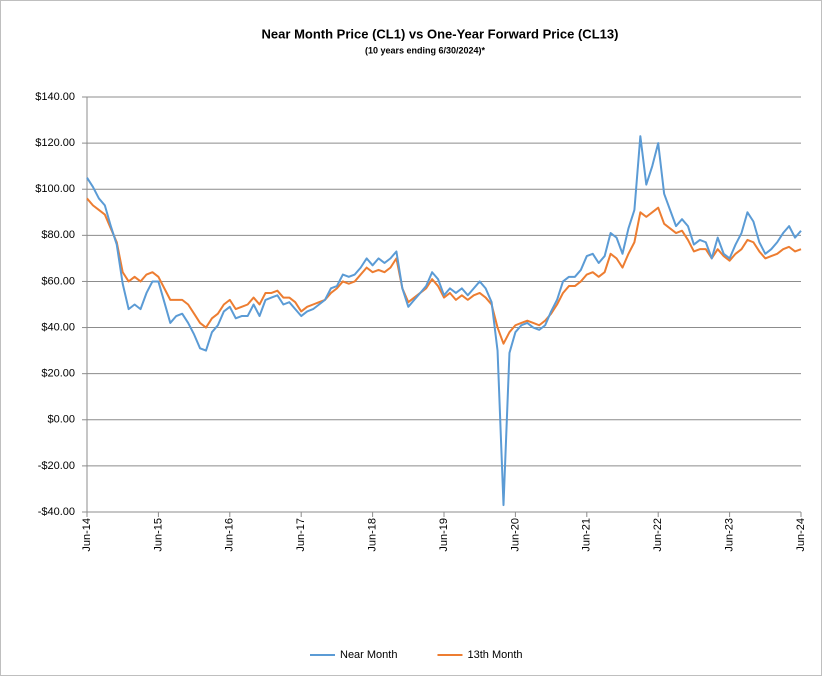 The image size is (822, 676). I want to click on x-tick-label: Jun-15, so click(158, 535).